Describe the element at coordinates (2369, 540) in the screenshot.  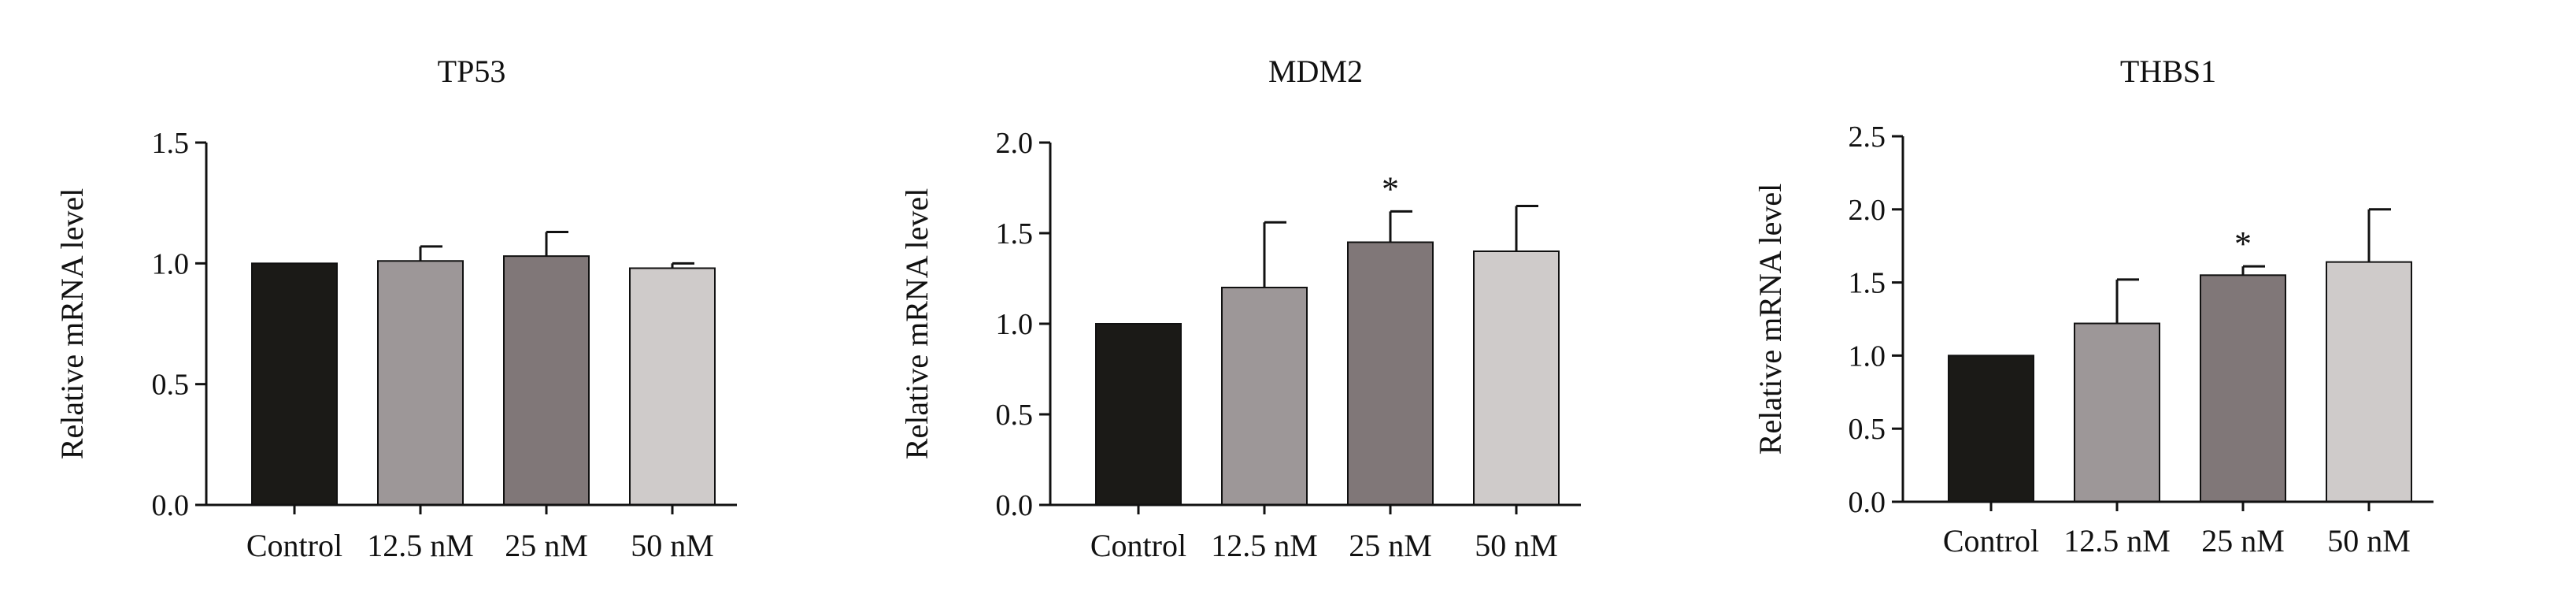
I see `thbs1-x-tick-label-4: 50 nM` at that location.